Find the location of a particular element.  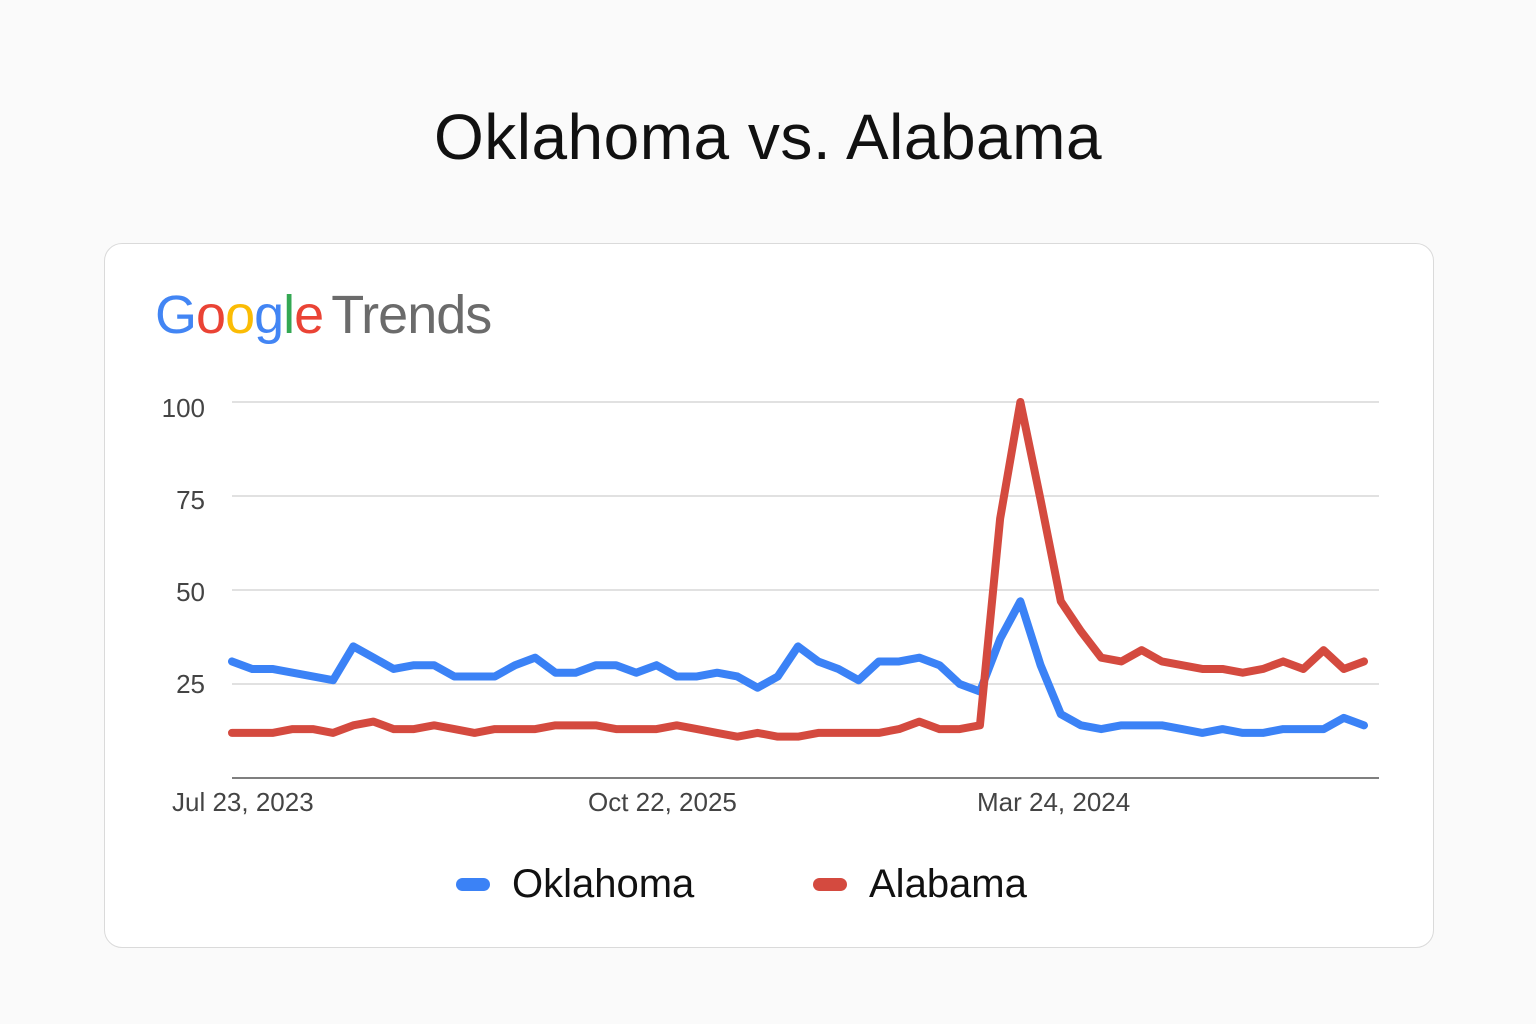

oklahoma-swatch-icon is located at coordinates (473, 884).